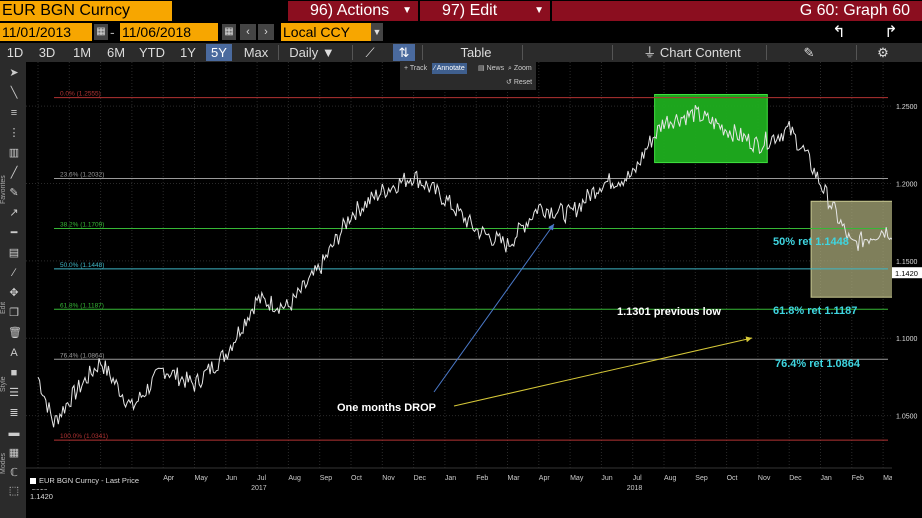 The image size is (922, 518). Describe the element at coordinates (259, 488) in the screenshot. I see `year-label: 2017` at that location.